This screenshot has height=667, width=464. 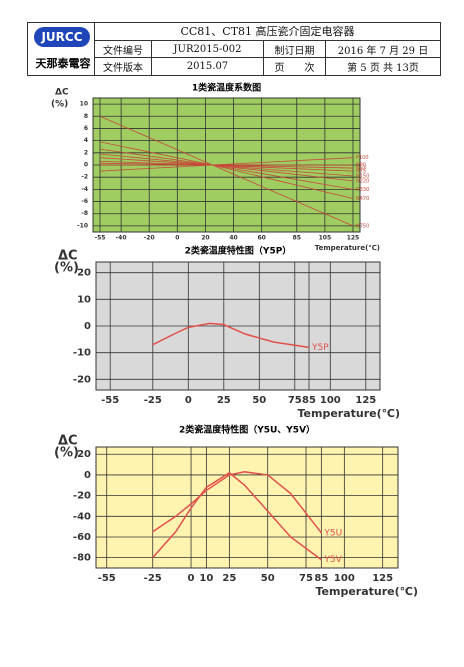 I want to click on y-tick-label: 2, so click(x=86, y=152).